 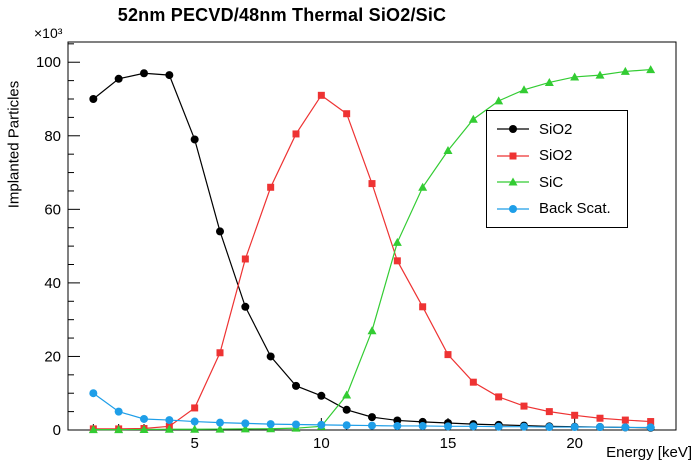 What do you see at coordinates (513, 181) in the screenshot?
I see `legend-triangle-up-icon` at bounding box center [513, 181].